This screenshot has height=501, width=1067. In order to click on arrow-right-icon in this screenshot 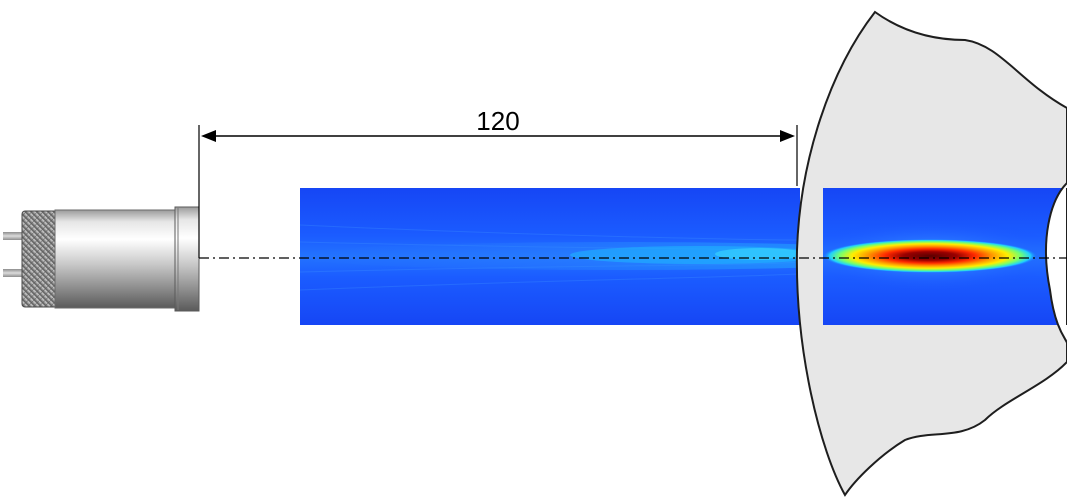, I will do `click(787, 136)`.